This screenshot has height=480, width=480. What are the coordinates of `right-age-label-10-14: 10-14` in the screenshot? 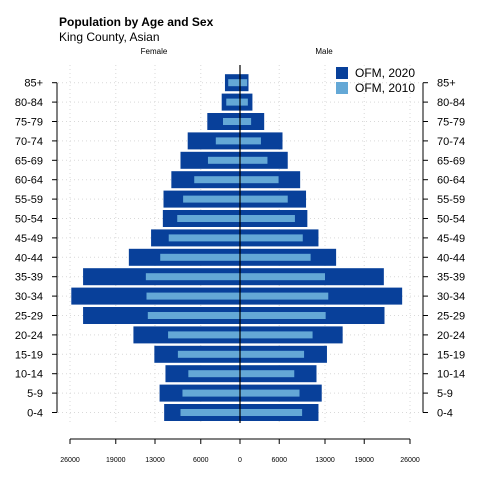 It's located at (451, 375).